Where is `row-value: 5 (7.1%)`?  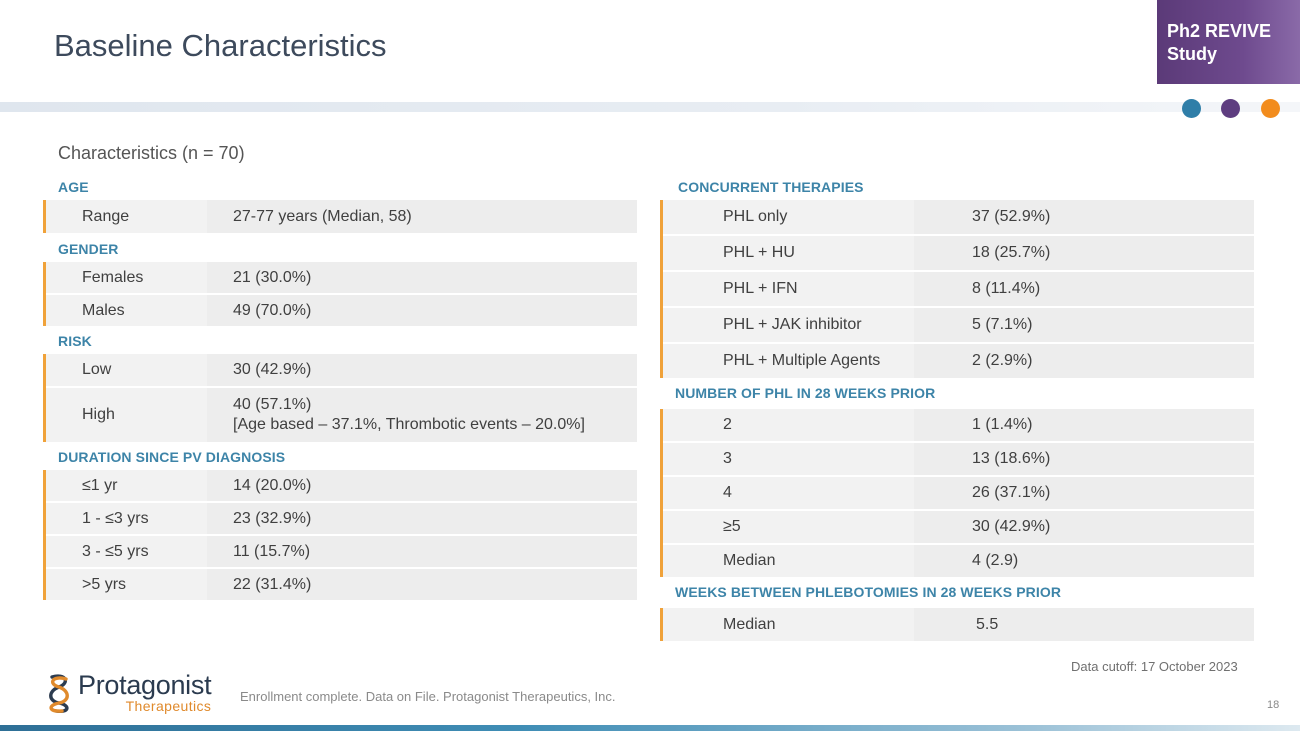 row-value: 5 (7.1%) is located at coordinates (1084, 325).